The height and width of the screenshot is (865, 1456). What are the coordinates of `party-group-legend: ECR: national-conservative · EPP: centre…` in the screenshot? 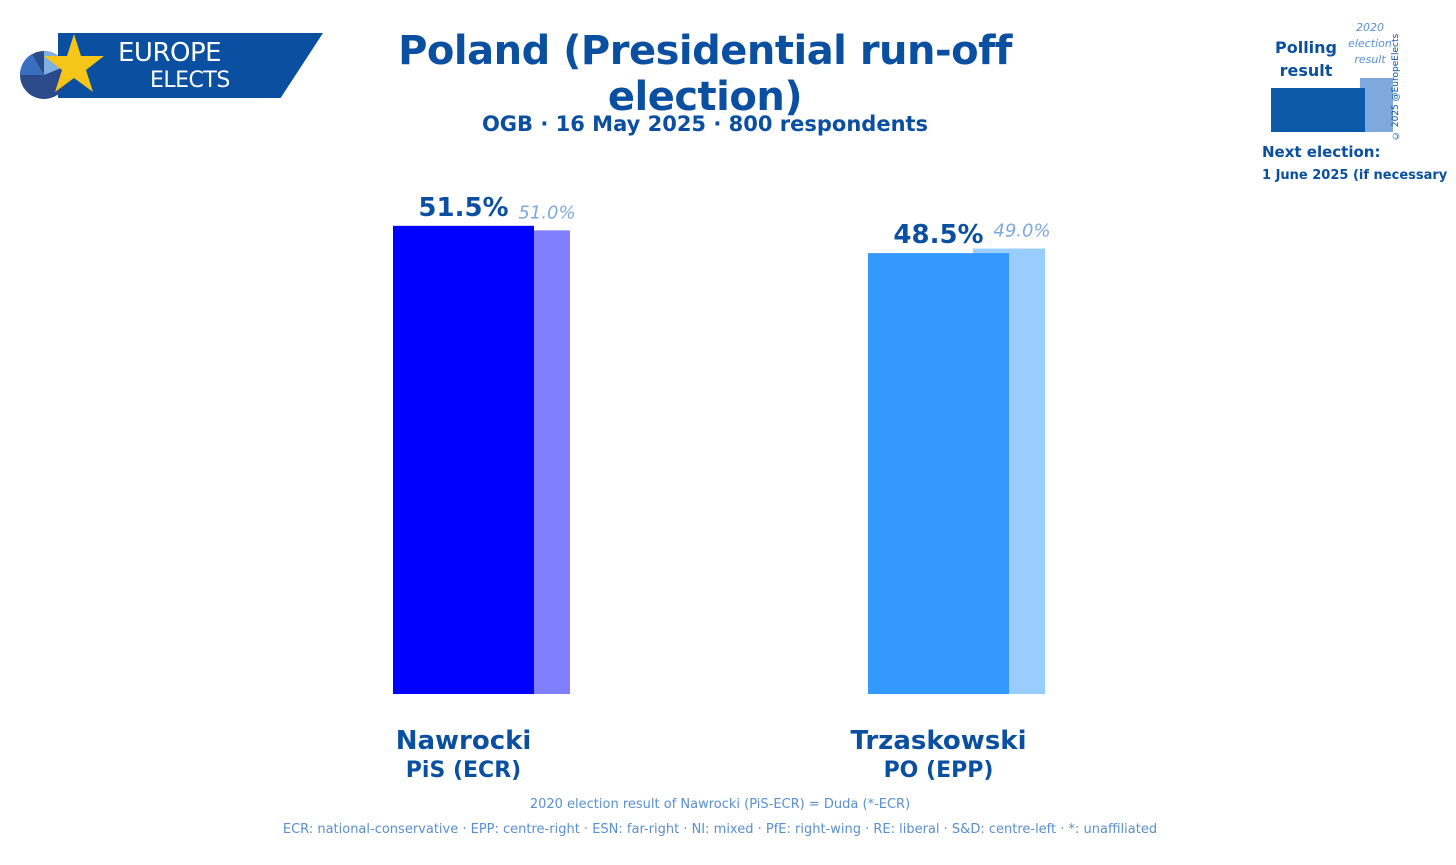 It's located at (720, 829).